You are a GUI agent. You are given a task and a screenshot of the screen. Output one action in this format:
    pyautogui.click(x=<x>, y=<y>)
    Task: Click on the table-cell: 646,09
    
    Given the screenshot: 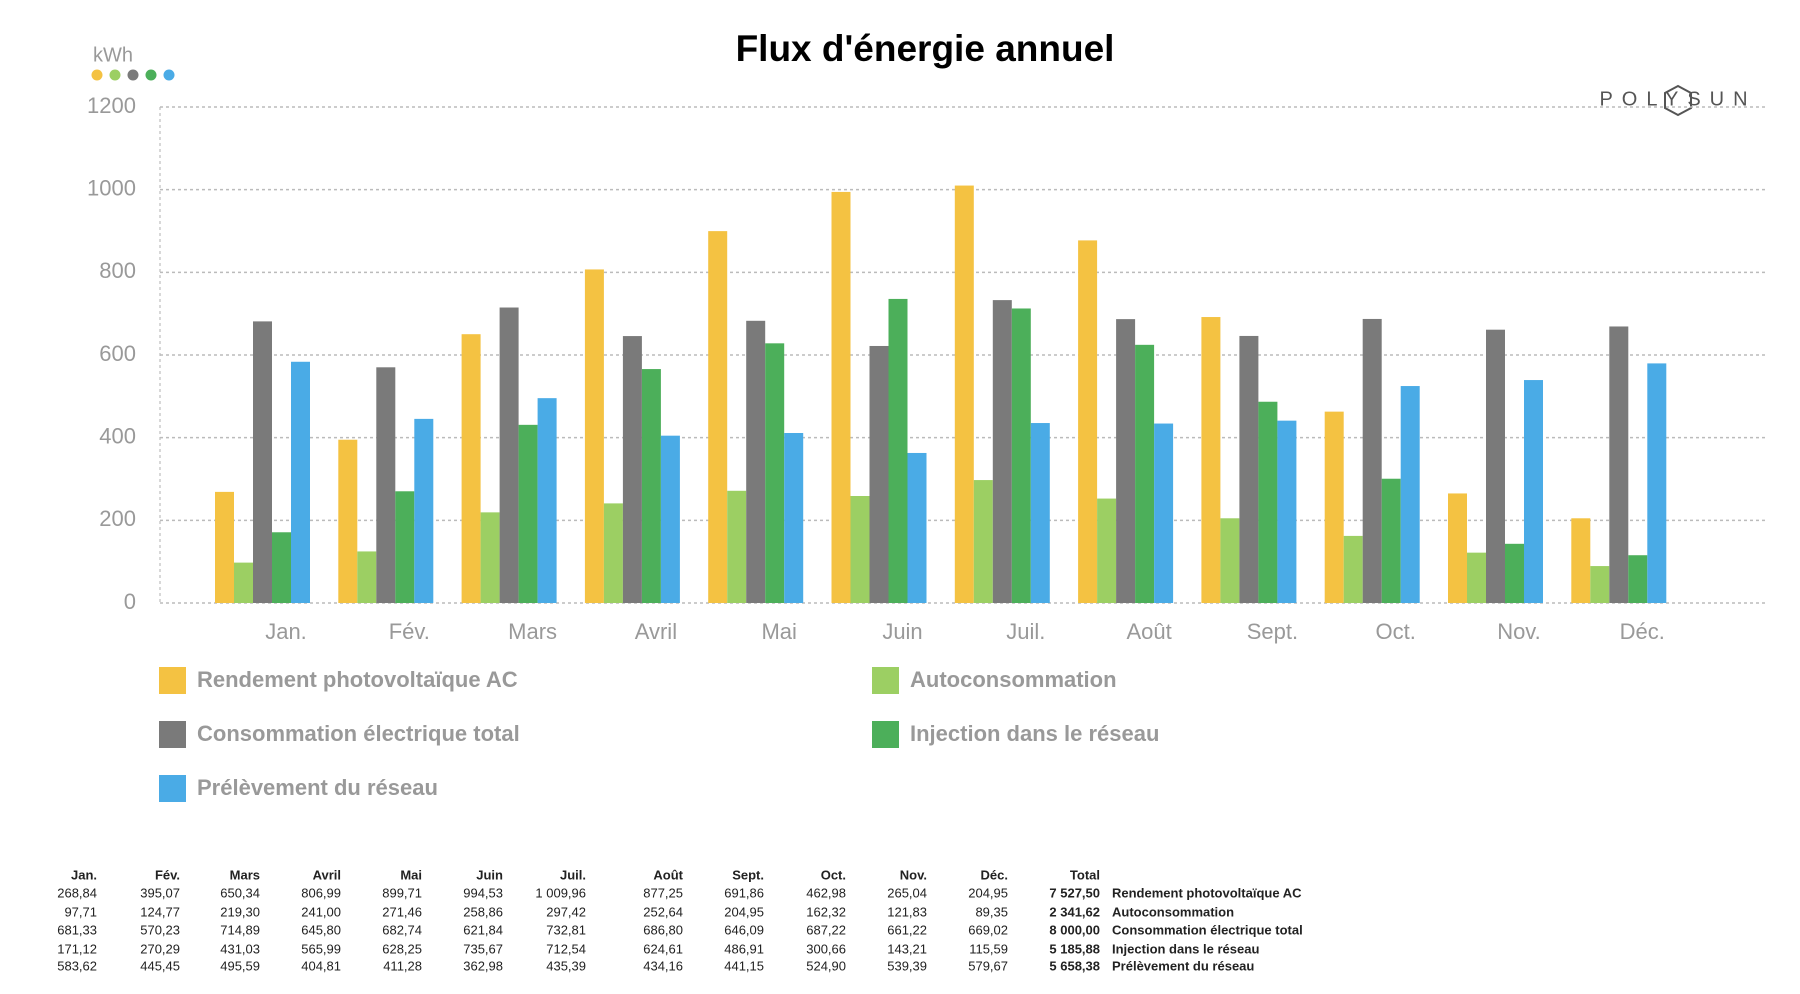 What is the action you would take?
    pyautogui.click(x=744, y=929)
    